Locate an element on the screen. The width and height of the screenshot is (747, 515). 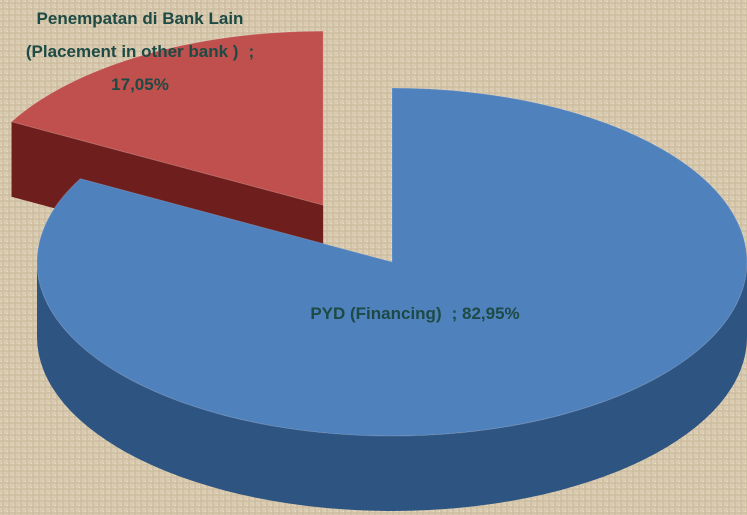
label-value: ; 82,95% is located at coordinates (485, 313).